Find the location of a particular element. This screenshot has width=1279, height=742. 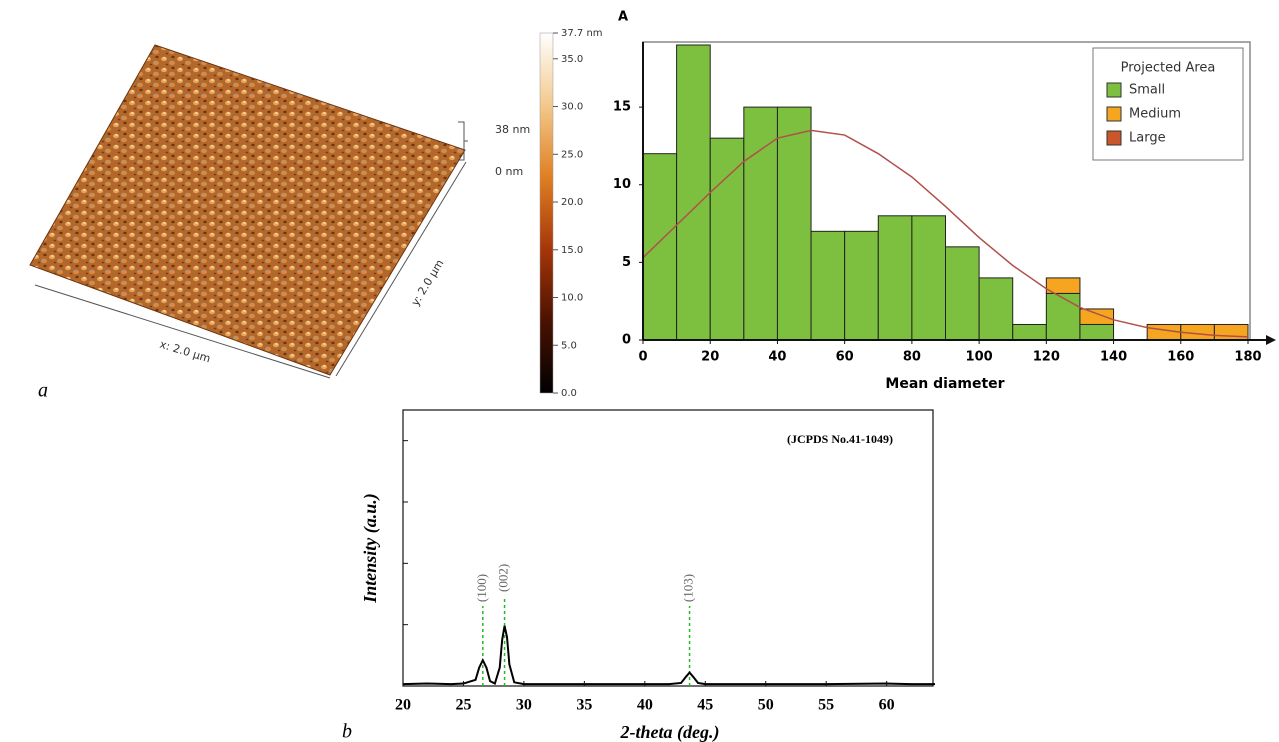

x-tick-label: 140 is located at coordinates (1113, 357).